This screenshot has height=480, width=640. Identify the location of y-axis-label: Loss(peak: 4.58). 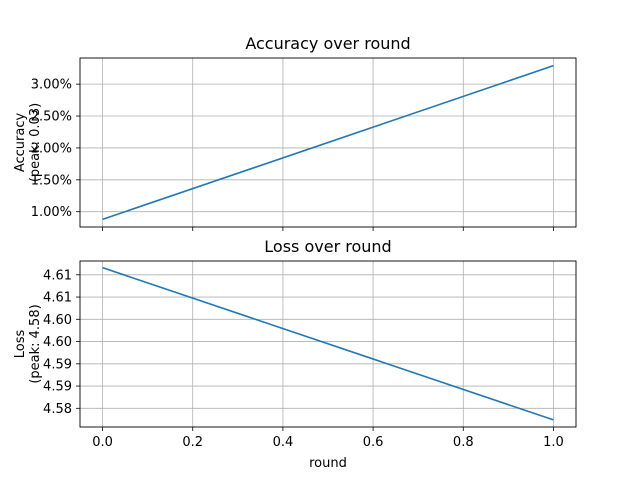
(28, 343).